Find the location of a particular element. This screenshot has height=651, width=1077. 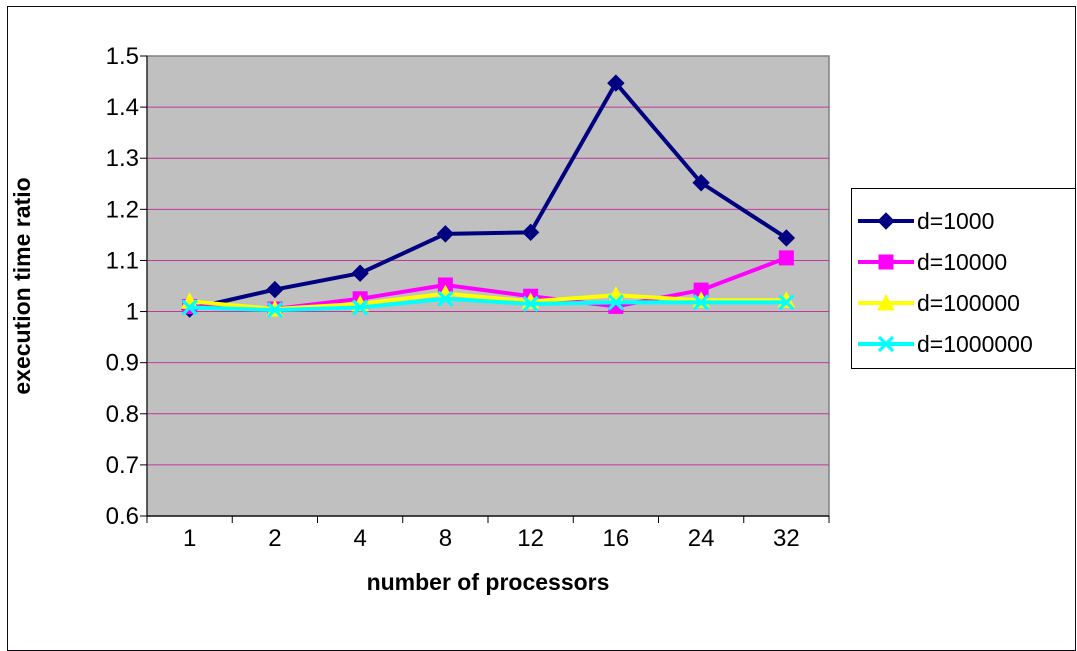

x-tick-label: 1 is located at coordinates (189, 538).